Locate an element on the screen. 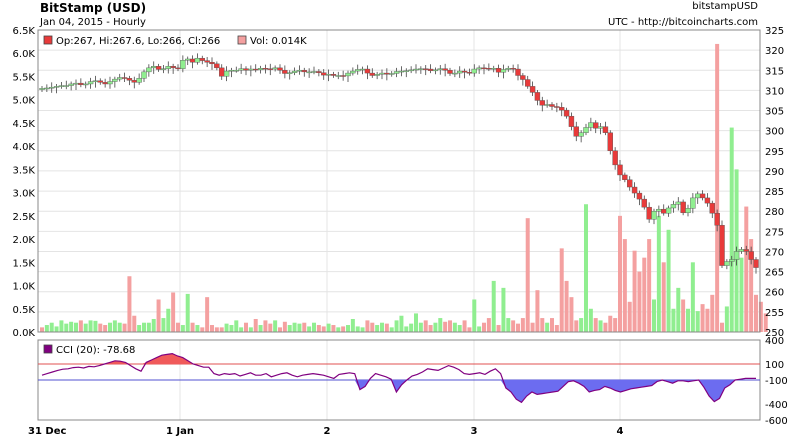  price-tick-label: 250 is located at coordinates (774, 333).